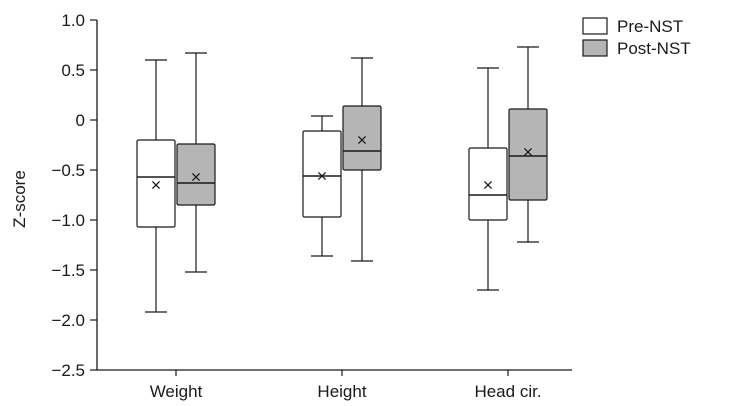 The height and width of the screenshot is (406, 747). I want to click on legend-item-post-nst: Post-NST, so click(636, 48).